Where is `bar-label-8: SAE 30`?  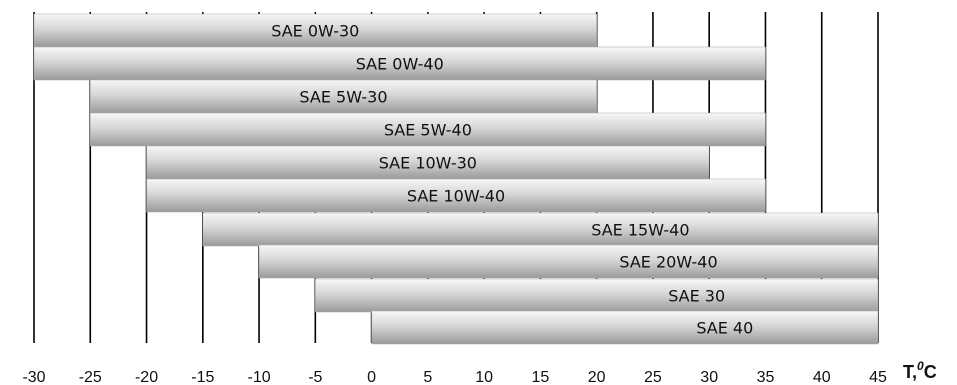 bar-label-8: SAE 30 is located at coordinates (696, 296).